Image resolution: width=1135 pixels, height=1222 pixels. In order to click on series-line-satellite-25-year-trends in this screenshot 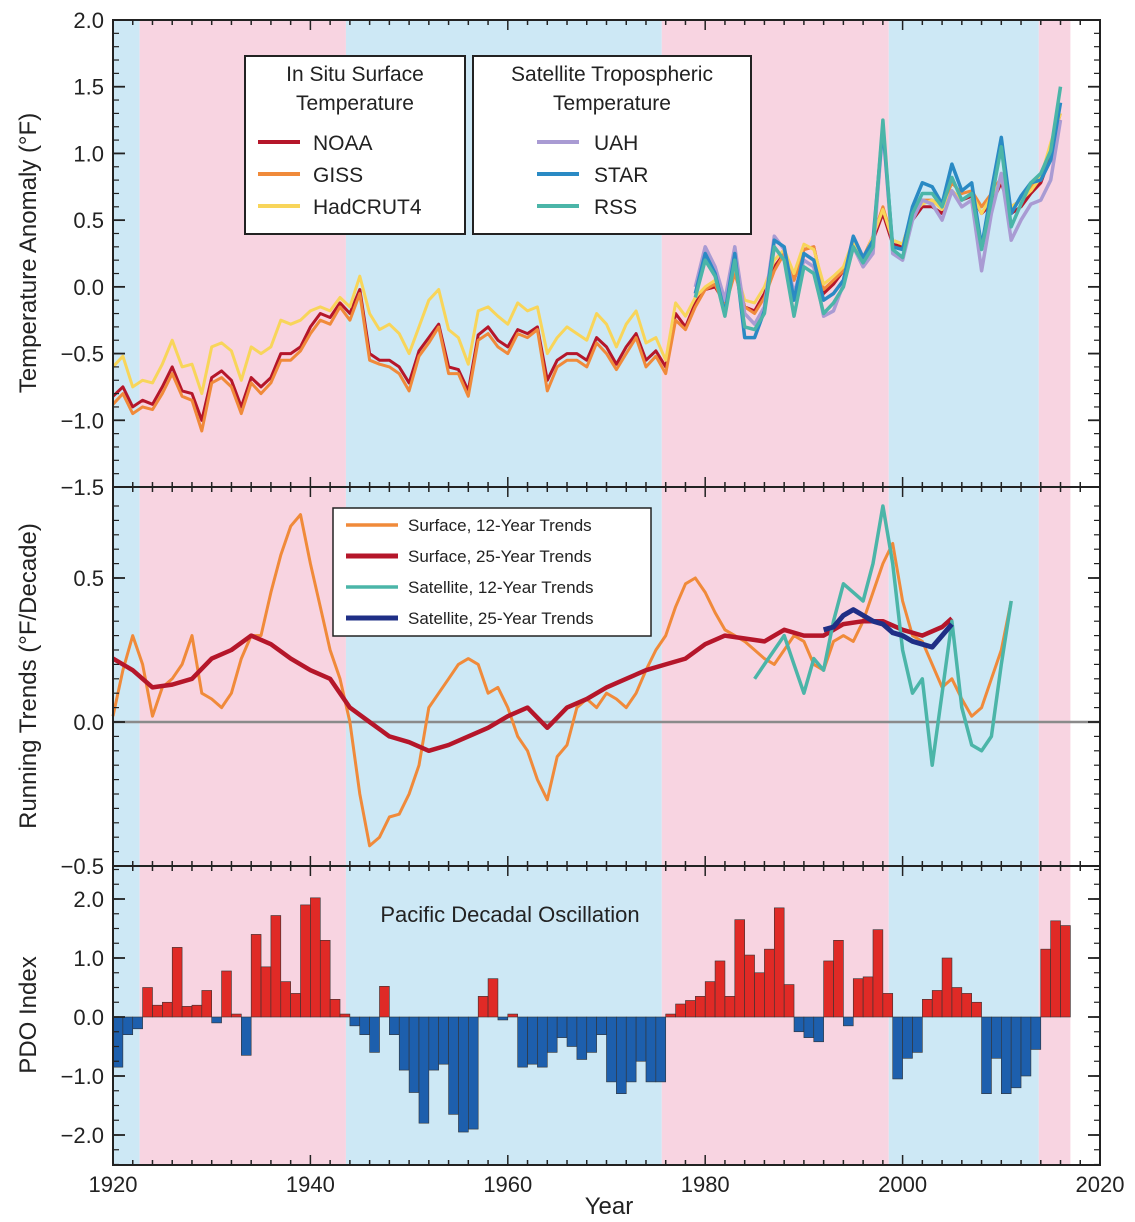, I will do `click(888, 628)`.